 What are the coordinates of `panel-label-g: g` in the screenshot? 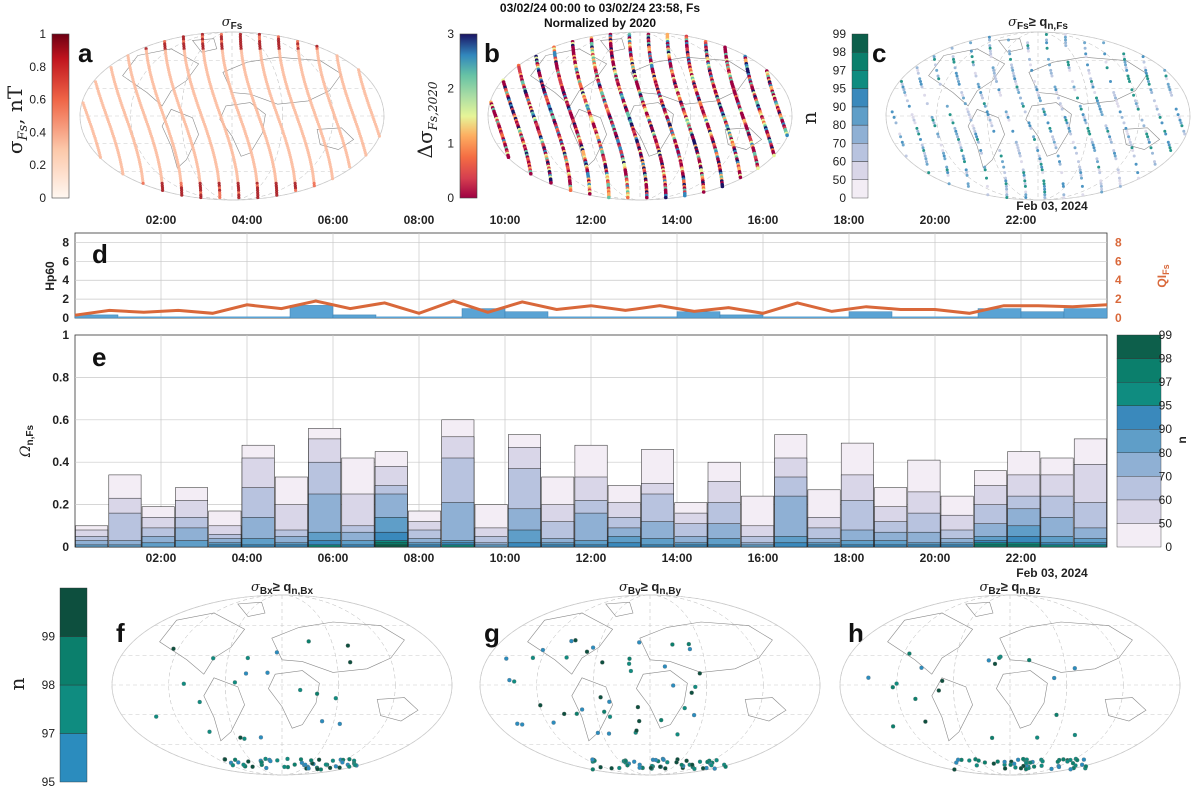 It's located at (492, 633).